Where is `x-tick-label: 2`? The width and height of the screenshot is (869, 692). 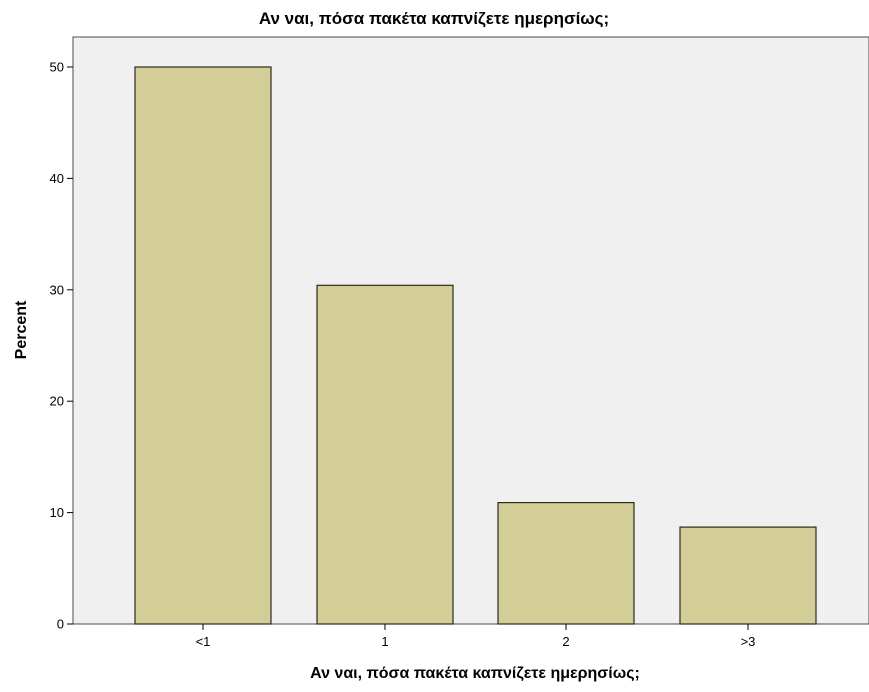
x-tick-label: 2 is located at coordinates (565, 641).